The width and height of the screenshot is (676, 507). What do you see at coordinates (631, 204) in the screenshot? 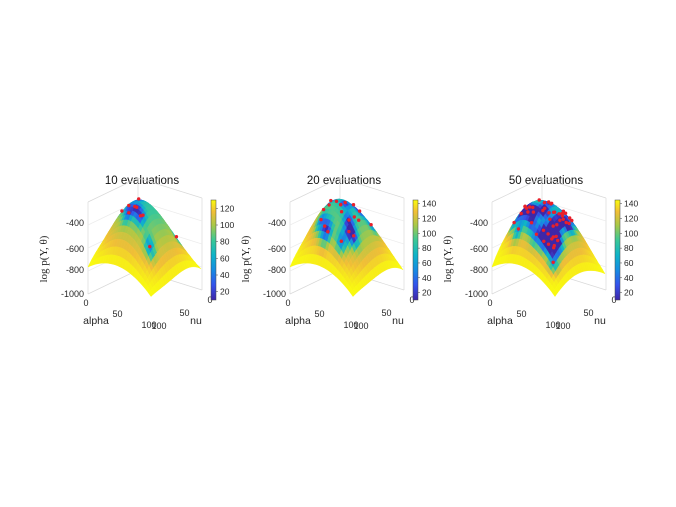
I see `colorbar-tick-label: 140` at bounding box center [631, 204].